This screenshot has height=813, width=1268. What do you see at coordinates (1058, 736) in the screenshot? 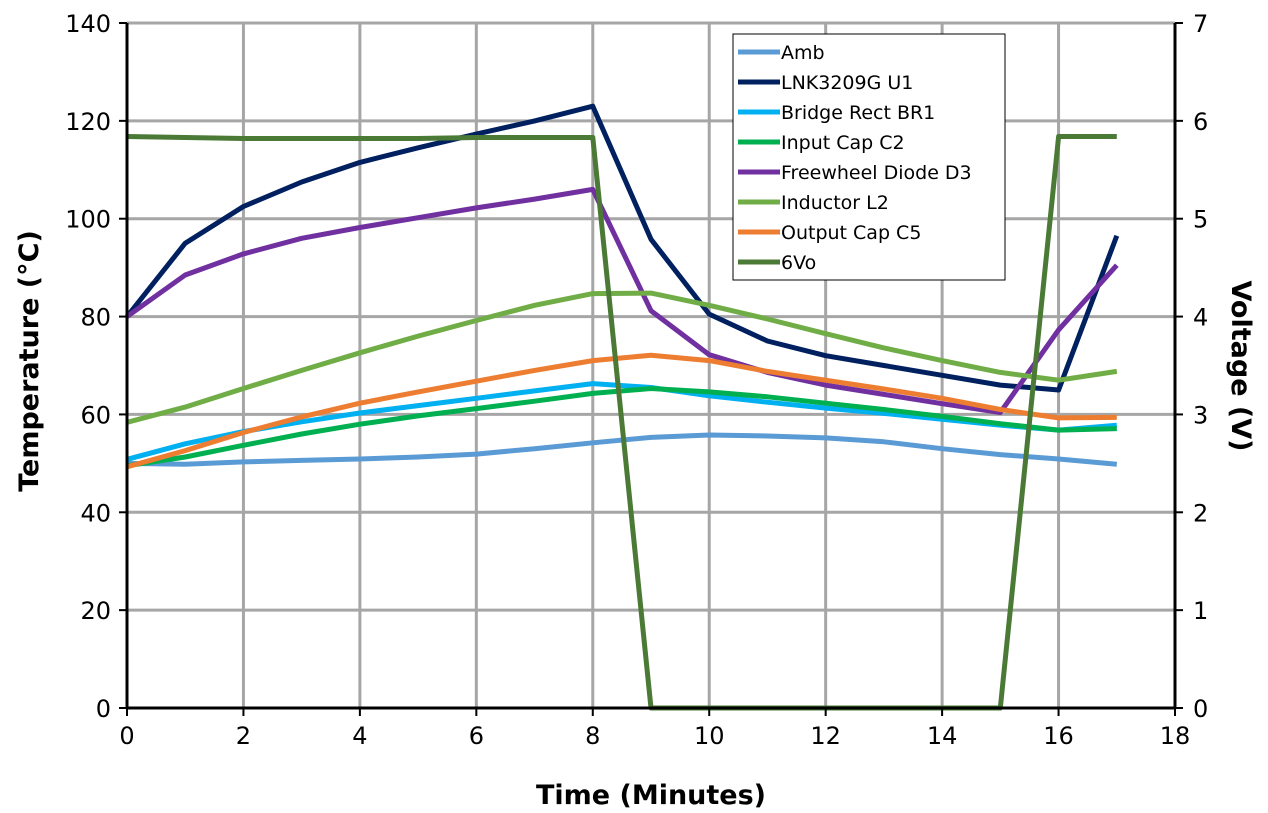
I see `x-tick-label: 16` at bounding box center [1058, 736].